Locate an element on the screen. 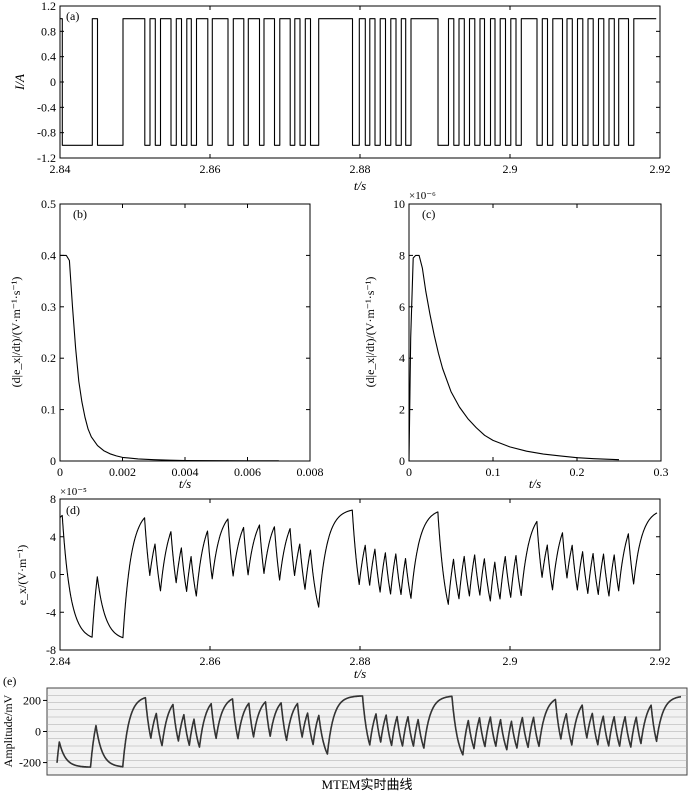  panel-d-xlabel: t/s is located at coordinates (360, 673).